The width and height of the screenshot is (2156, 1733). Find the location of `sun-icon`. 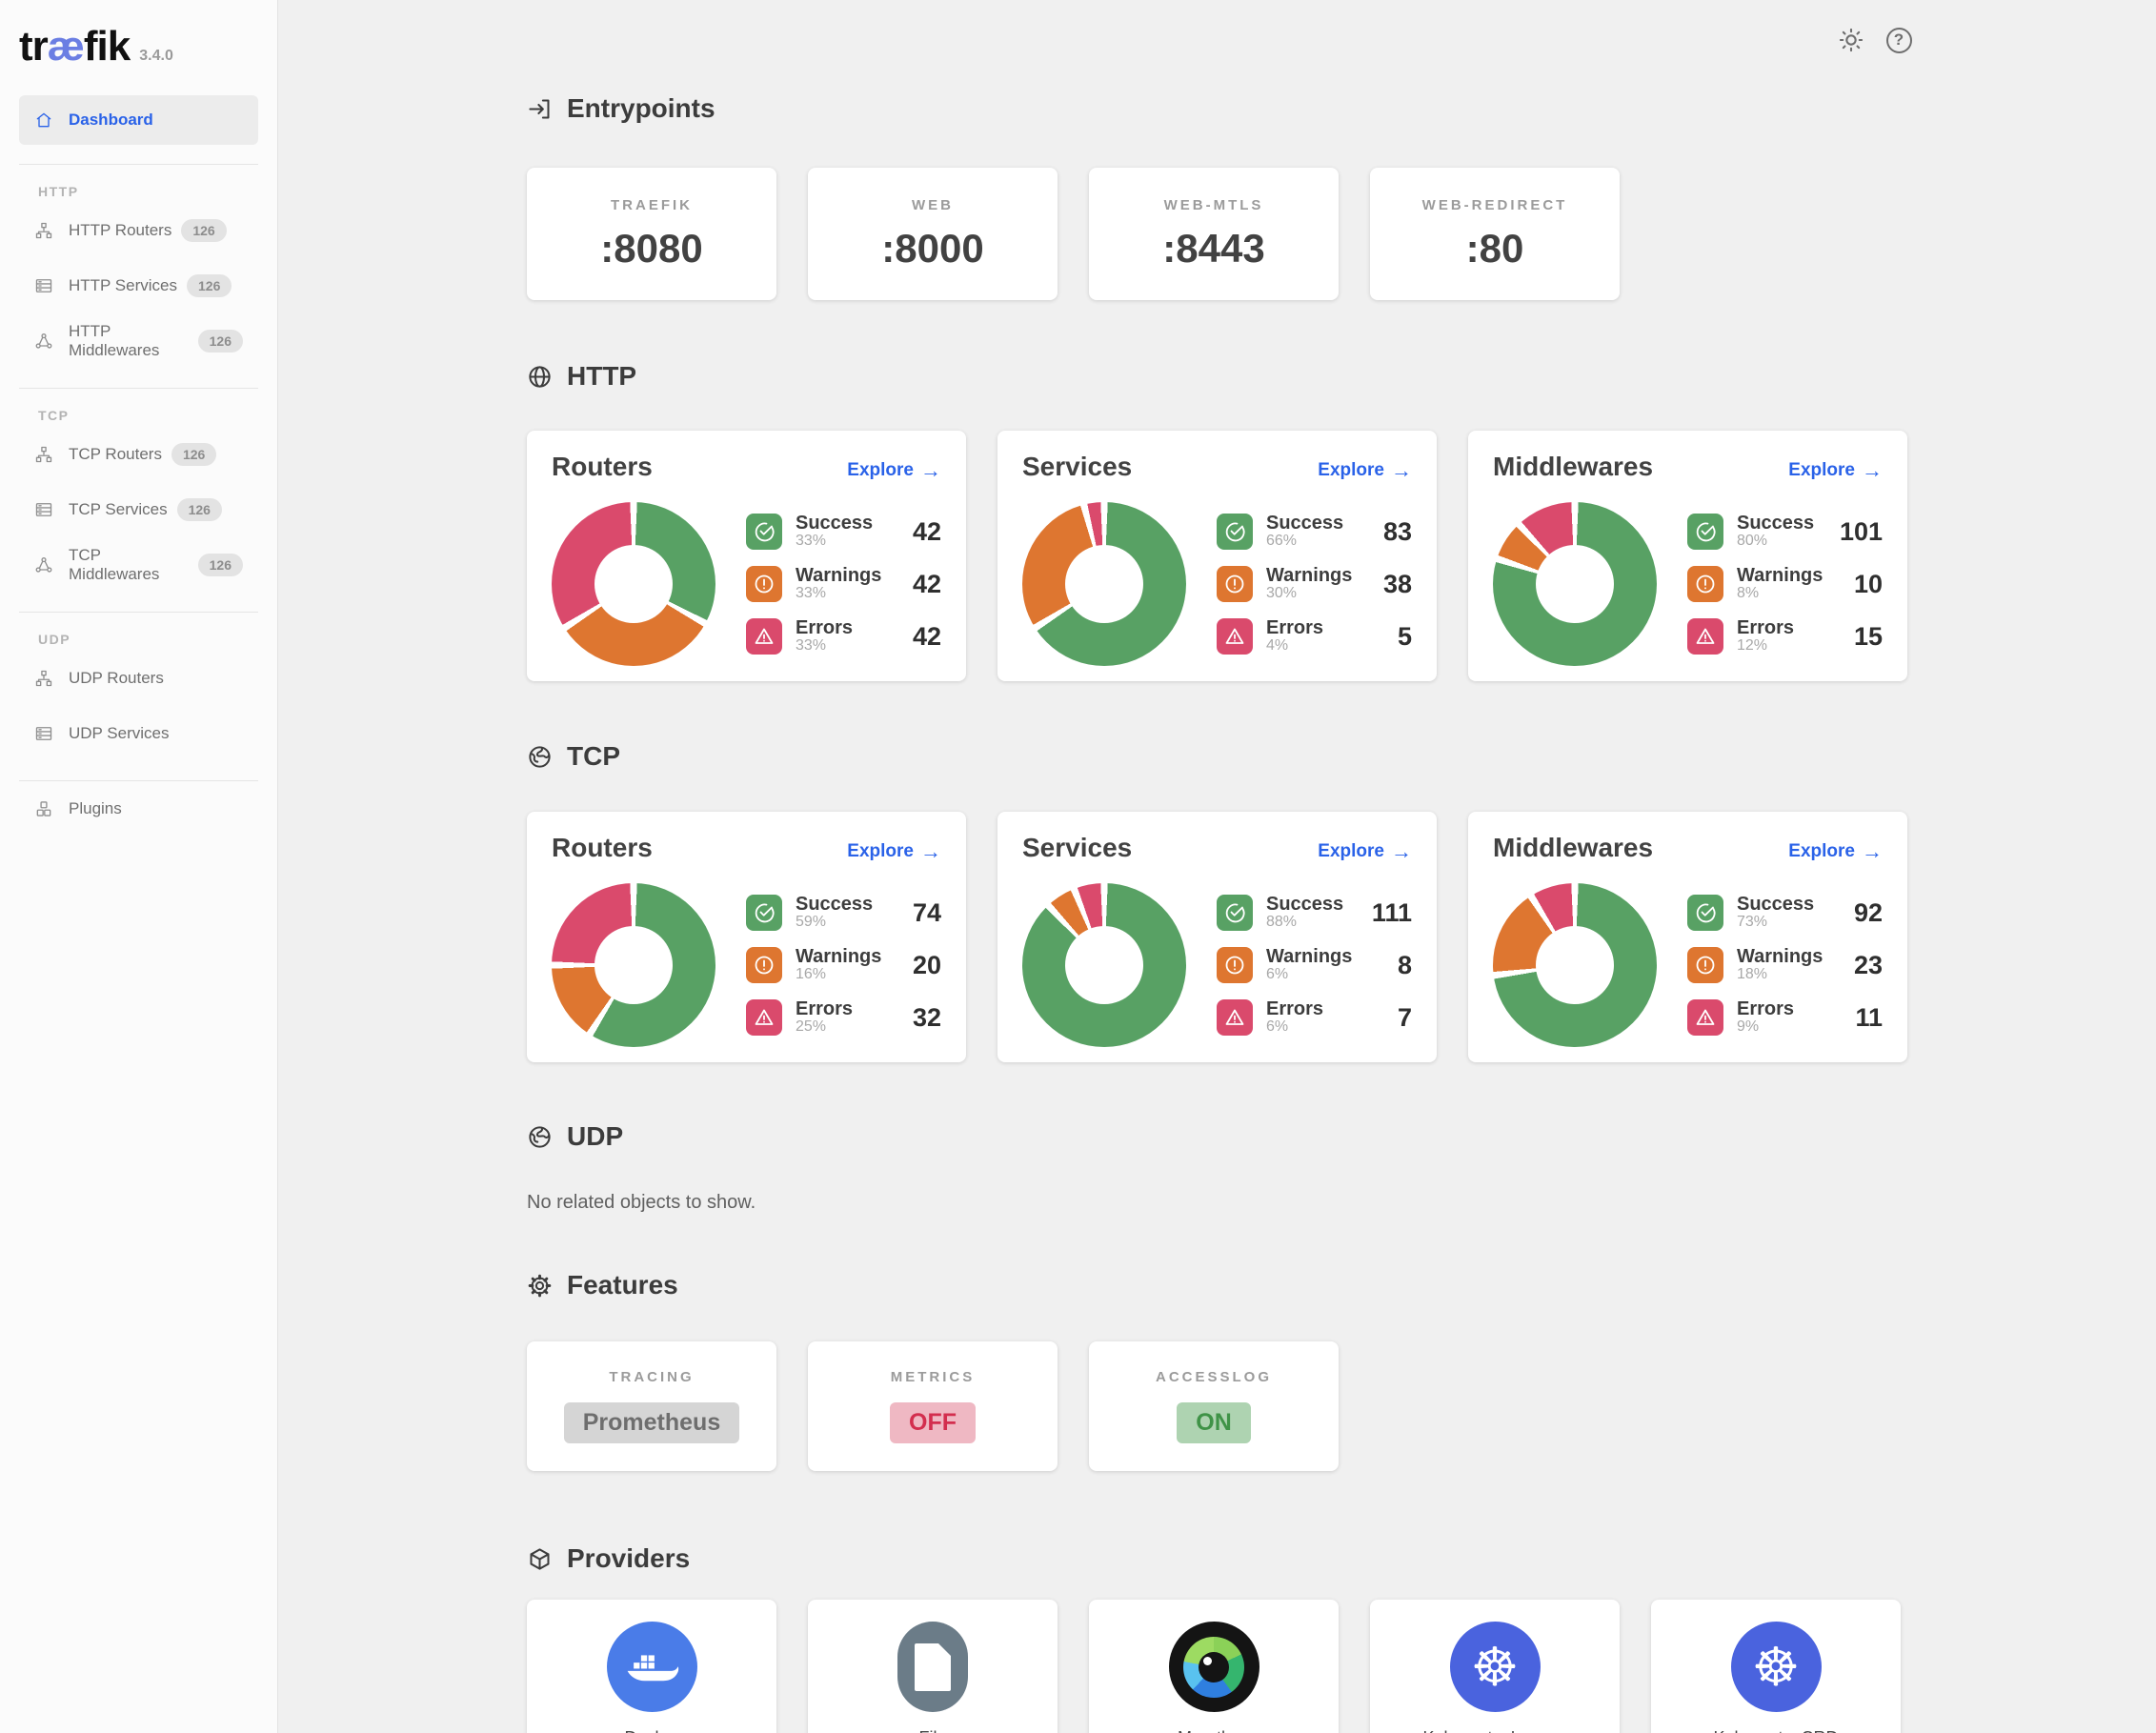

sun-icon is located at coordinates (1852, 40).